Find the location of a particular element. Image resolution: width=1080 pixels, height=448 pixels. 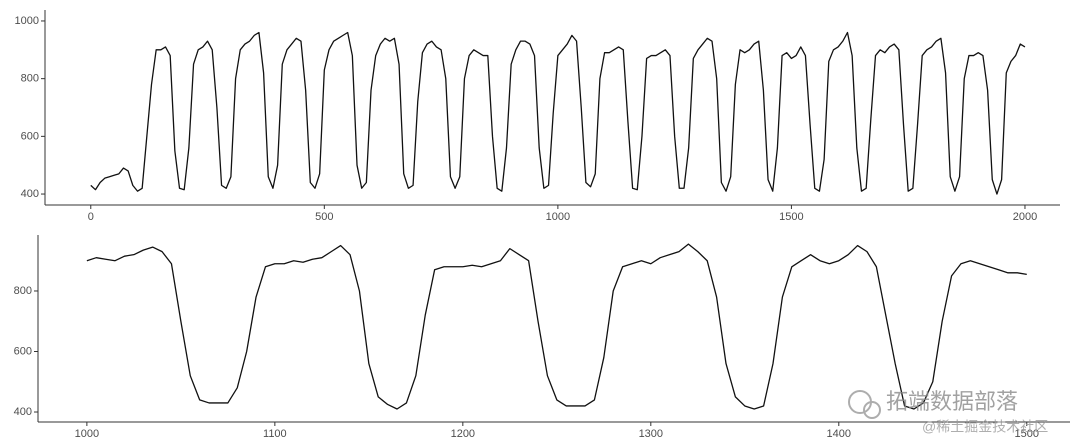

x-tick-label: 1400 is located at coordinates (839, 434).